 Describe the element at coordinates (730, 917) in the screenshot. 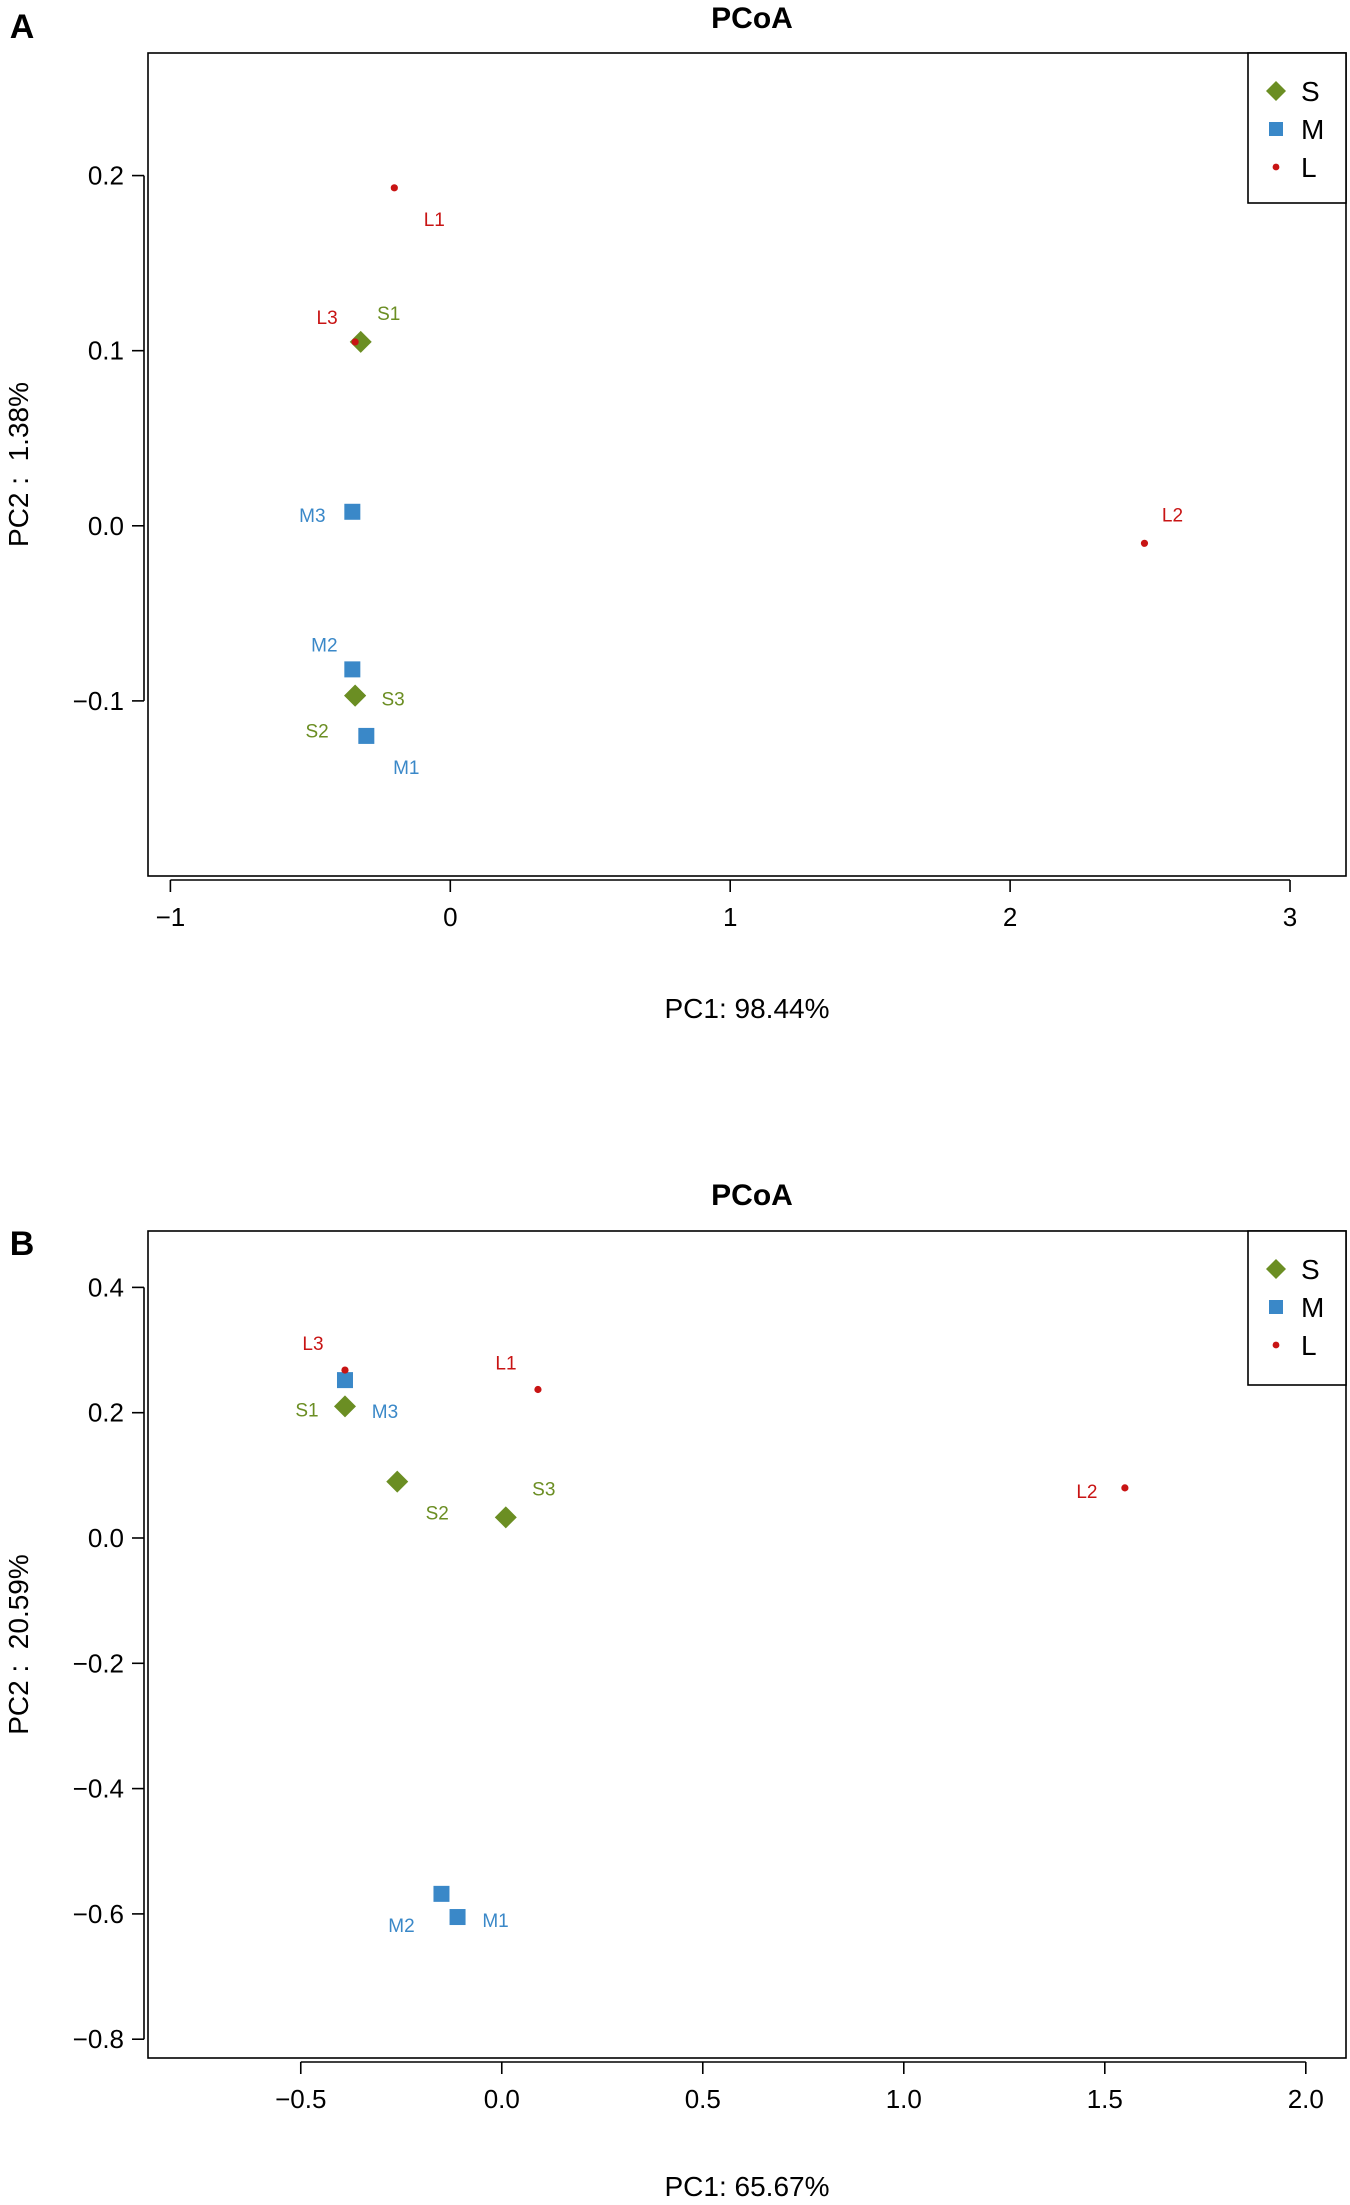

I see `x-tick-label: 1` at that location.